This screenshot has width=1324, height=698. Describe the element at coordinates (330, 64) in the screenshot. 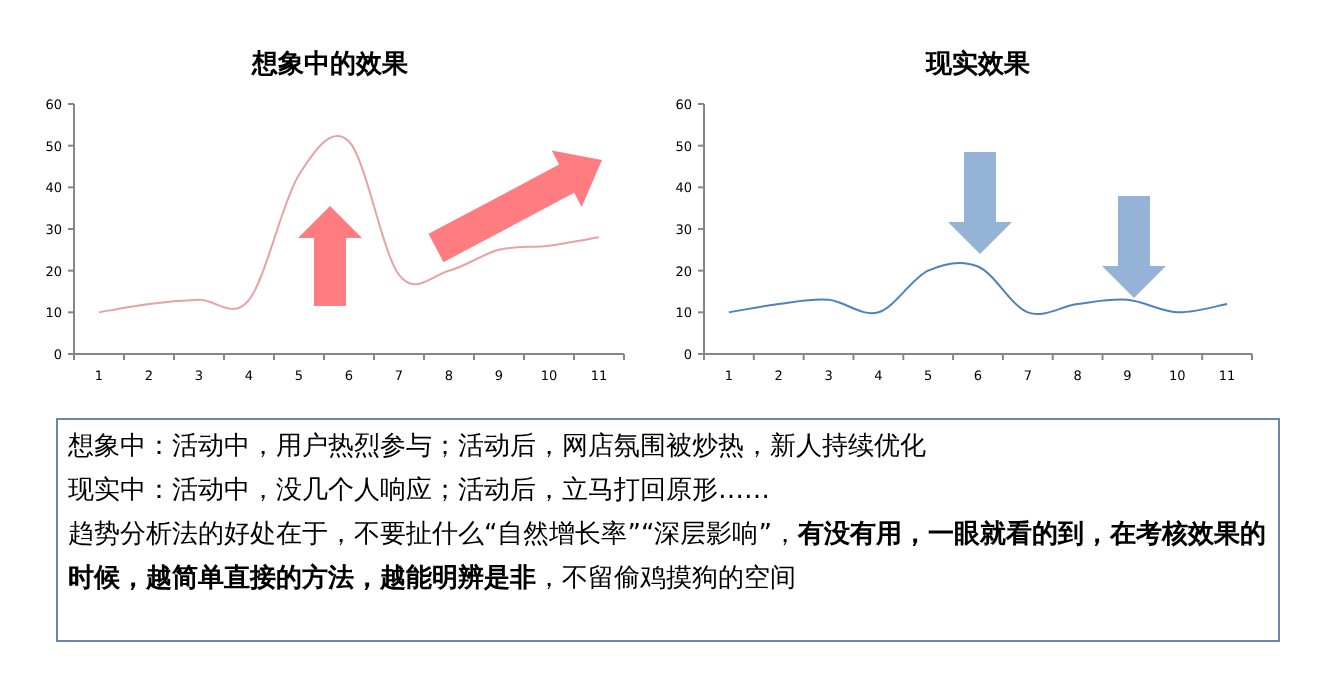

I see `chart-title: 想象中的效果` at that location.